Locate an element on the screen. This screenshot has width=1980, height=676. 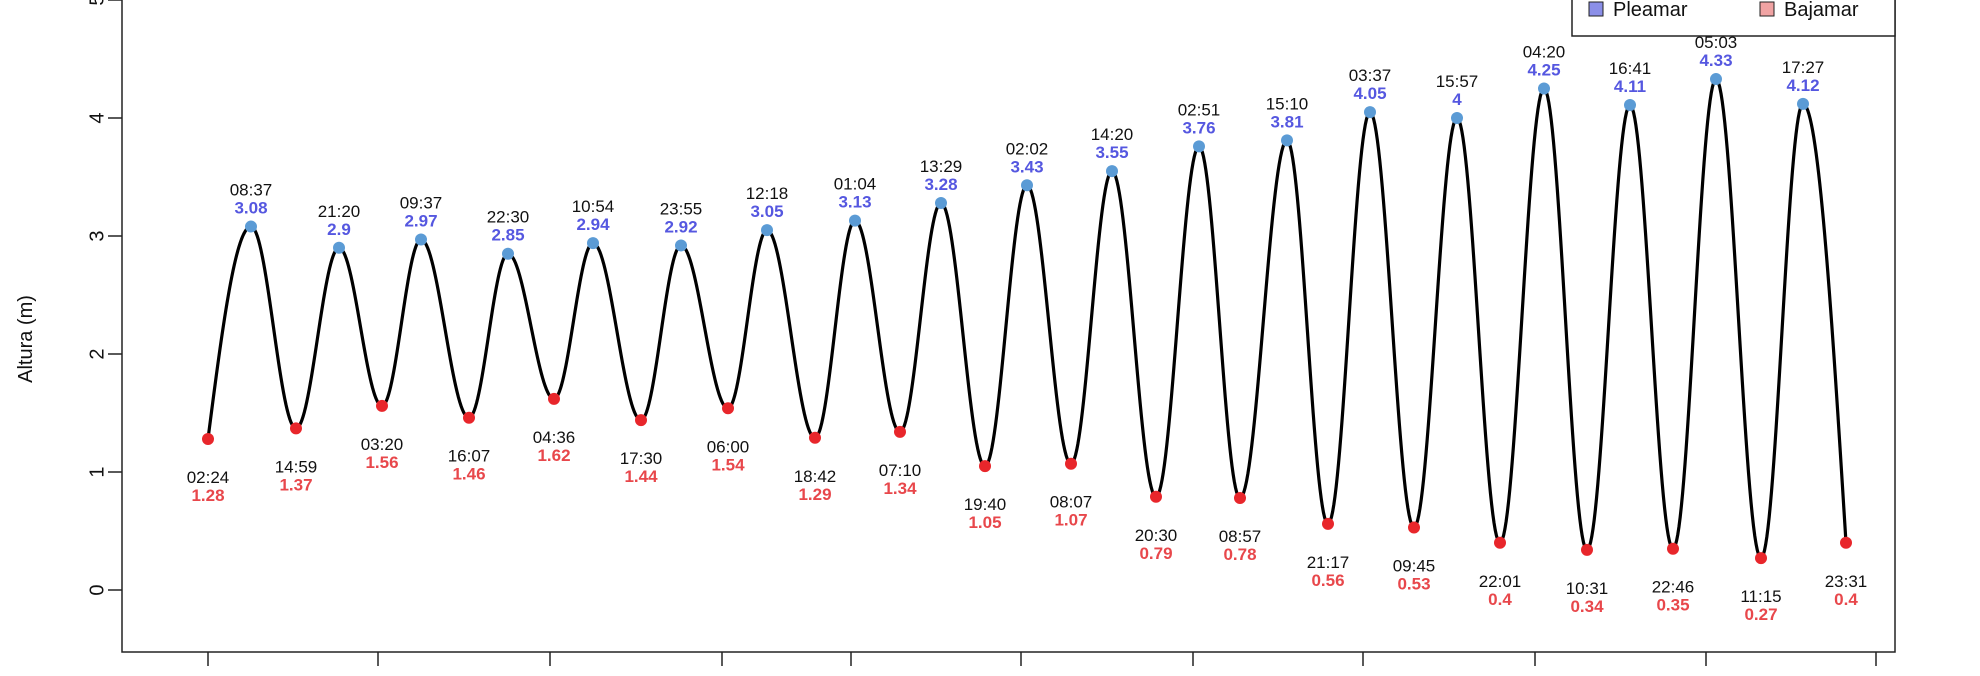
low-tide-value-label: 0.56 is located at coordinates (1327, 580).